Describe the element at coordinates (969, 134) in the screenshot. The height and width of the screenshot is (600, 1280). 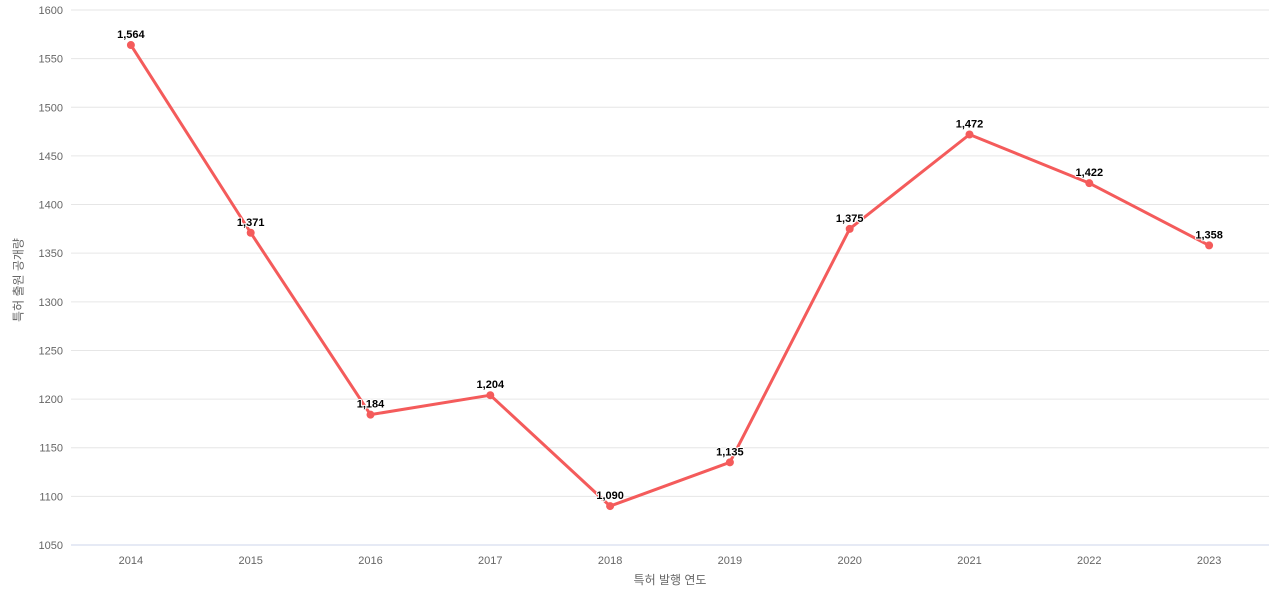
I see `data-point-2021` at that location.